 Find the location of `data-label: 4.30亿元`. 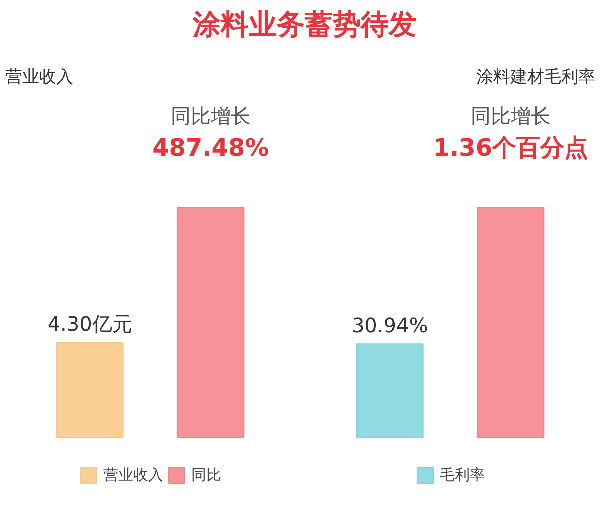

data-label: 4.30亿元 is located at coordinates (90, 324).